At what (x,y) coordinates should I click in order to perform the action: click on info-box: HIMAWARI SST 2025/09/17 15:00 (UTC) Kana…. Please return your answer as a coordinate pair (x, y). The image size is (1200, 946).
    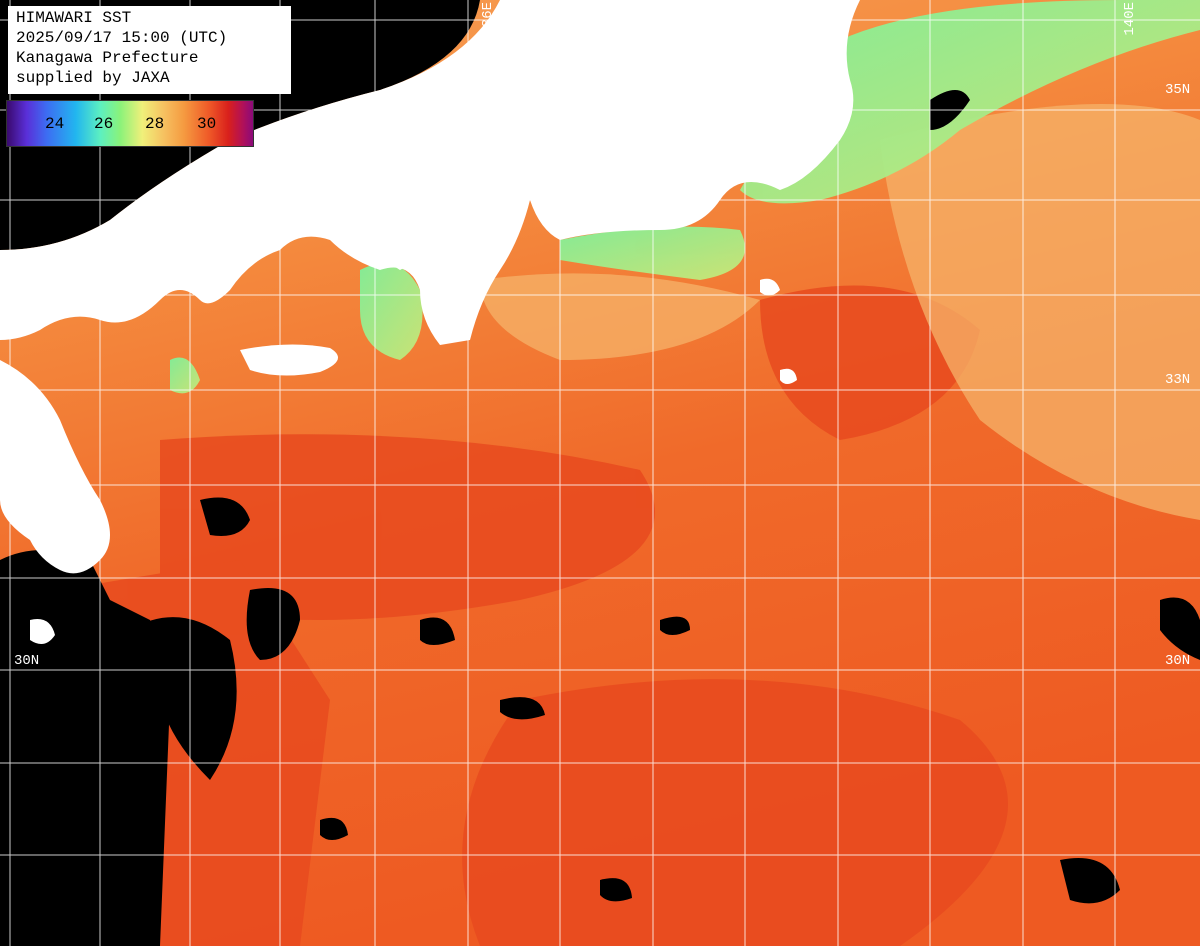
    Looking at the image, I should click on (149, 50).